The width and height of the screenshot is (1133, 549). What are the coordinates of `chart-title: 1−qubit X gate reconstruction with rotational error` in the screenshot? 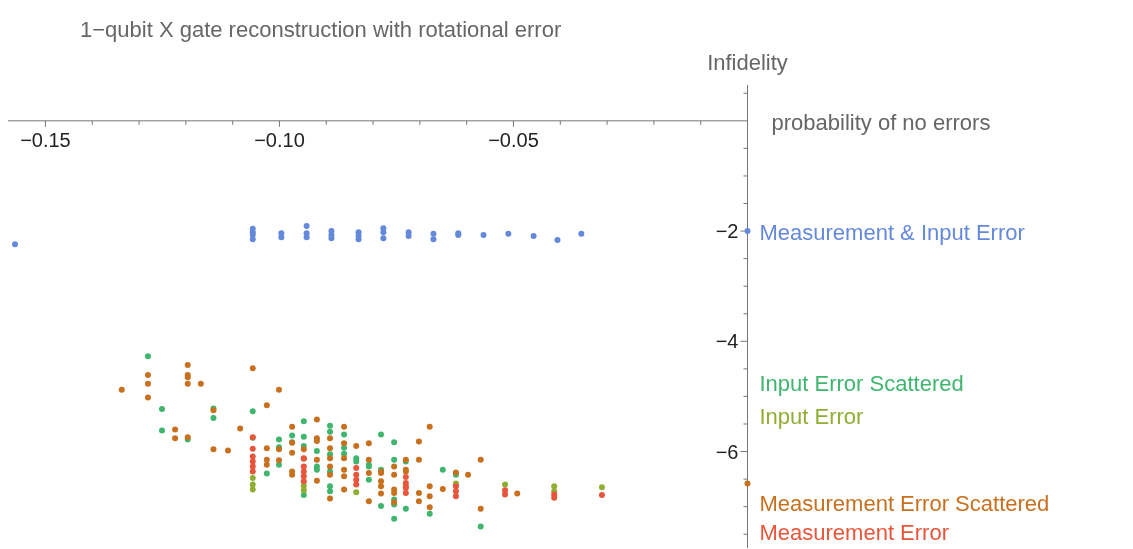 It's located at (321, 29).